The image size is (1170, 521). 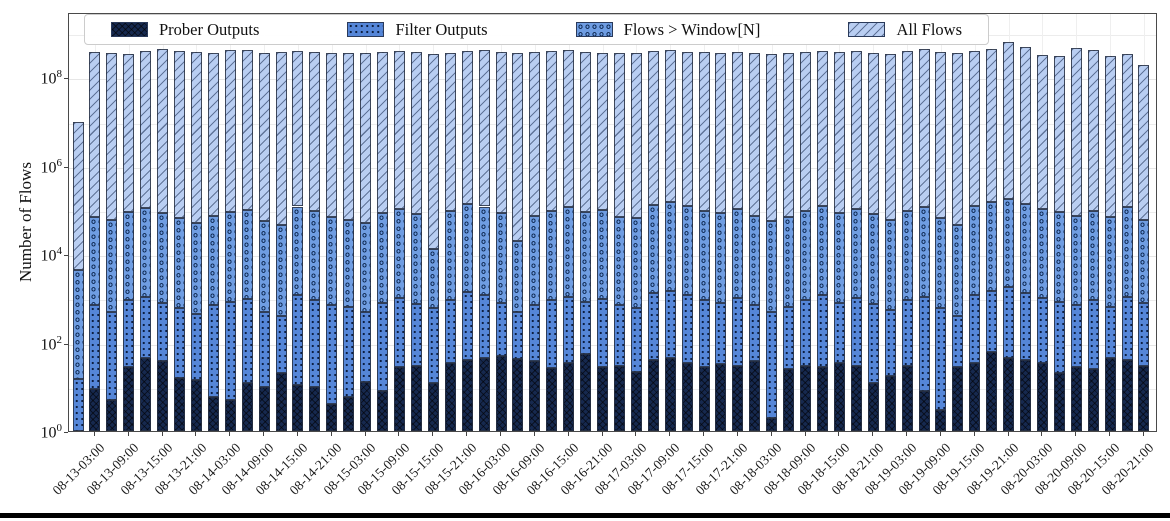 I want to click on prober-outputs-swatch-icon, so click(x=129, y=29).